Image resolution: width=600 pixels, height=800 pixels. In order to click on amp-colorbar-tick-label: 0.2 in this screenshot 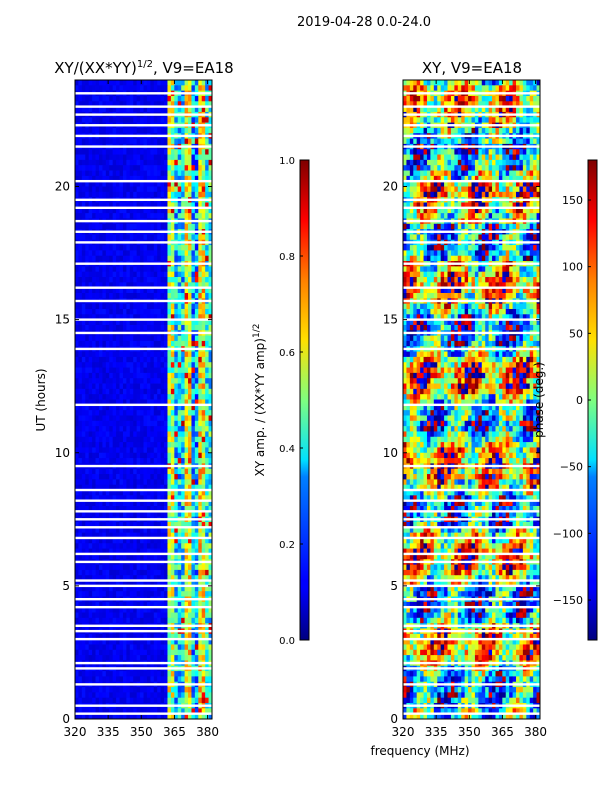, I will do `click(287, 545)`.